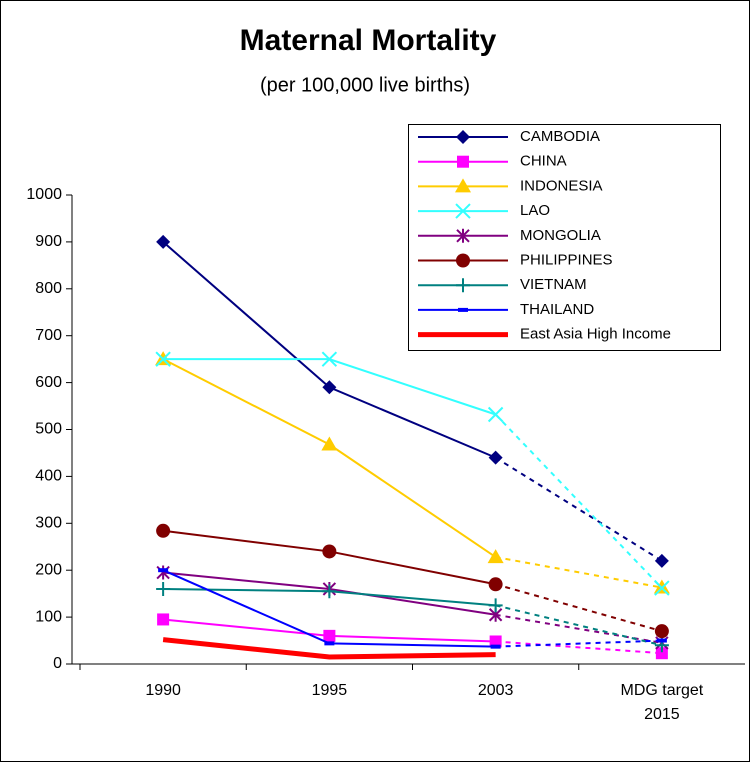 This screenshot has width=751, height=763. What do you see at coordinates (57, 663) in the screenshot?
I see `y-tick-label: 0` at bounding box center [57, 663].